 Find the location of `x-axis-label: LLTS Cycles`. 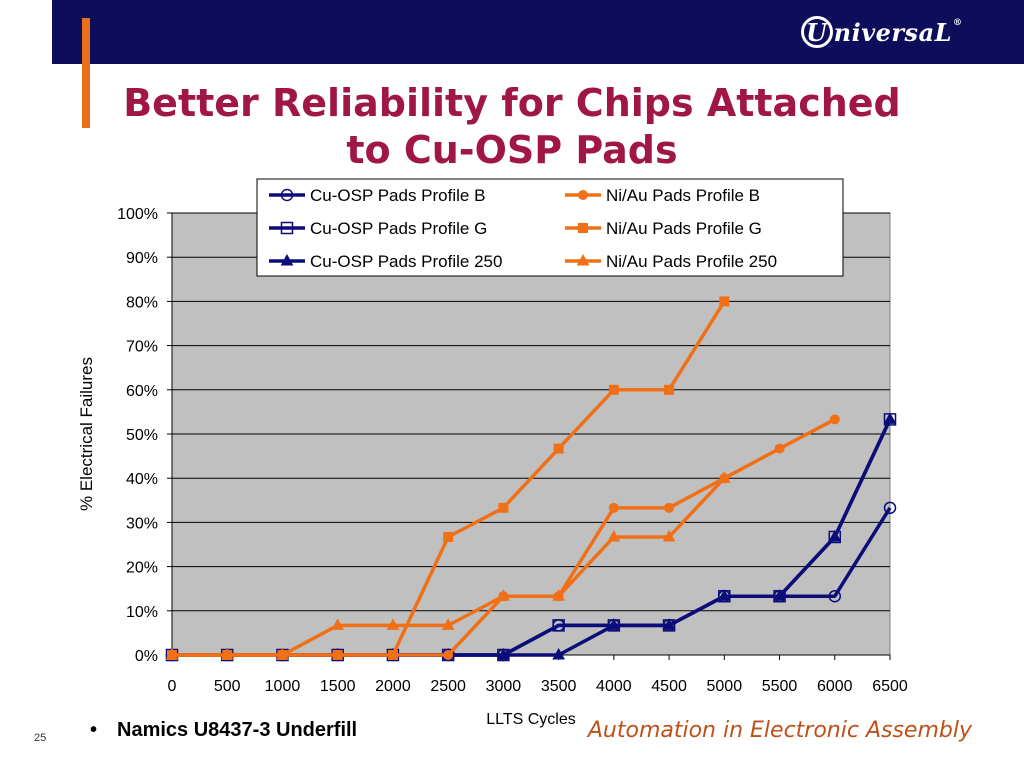

x-axis-label: LLTS Cycles is located at coordinates (531, 719).